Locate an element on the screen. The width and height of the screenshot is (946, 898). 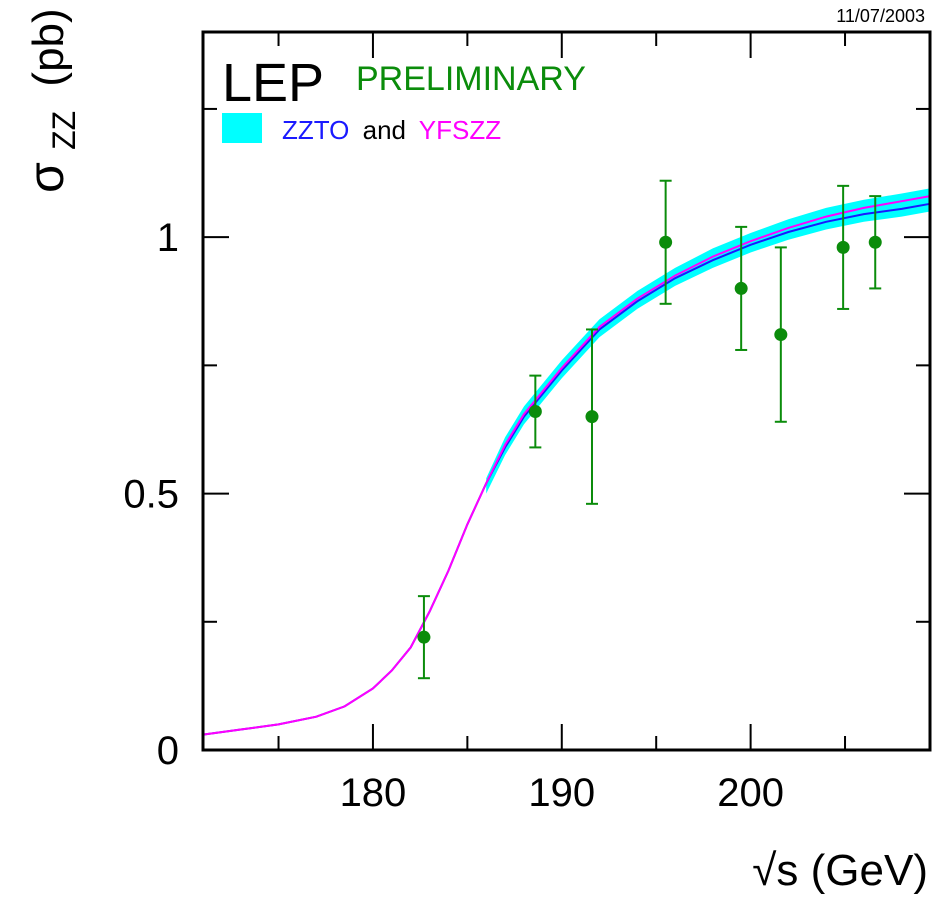
y-axis-unit: (pb) is located at coordinates (48, 47).